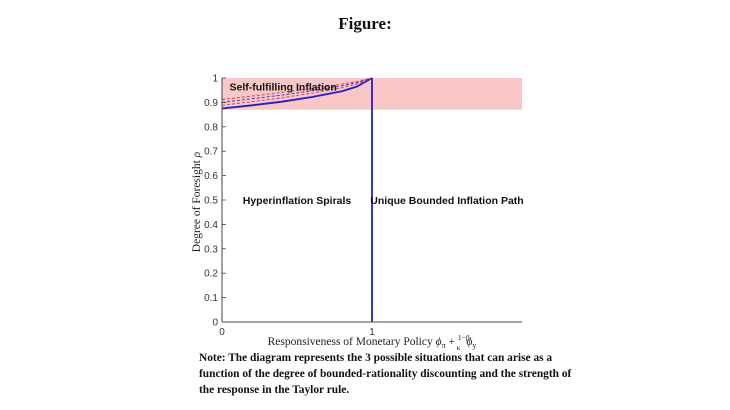 This screenshot has width=730, height=410. What do you see at coordinates (211, 274) in the screenshot?
I see `y-tick-label: 0.2` at bounding box center [211, 274].